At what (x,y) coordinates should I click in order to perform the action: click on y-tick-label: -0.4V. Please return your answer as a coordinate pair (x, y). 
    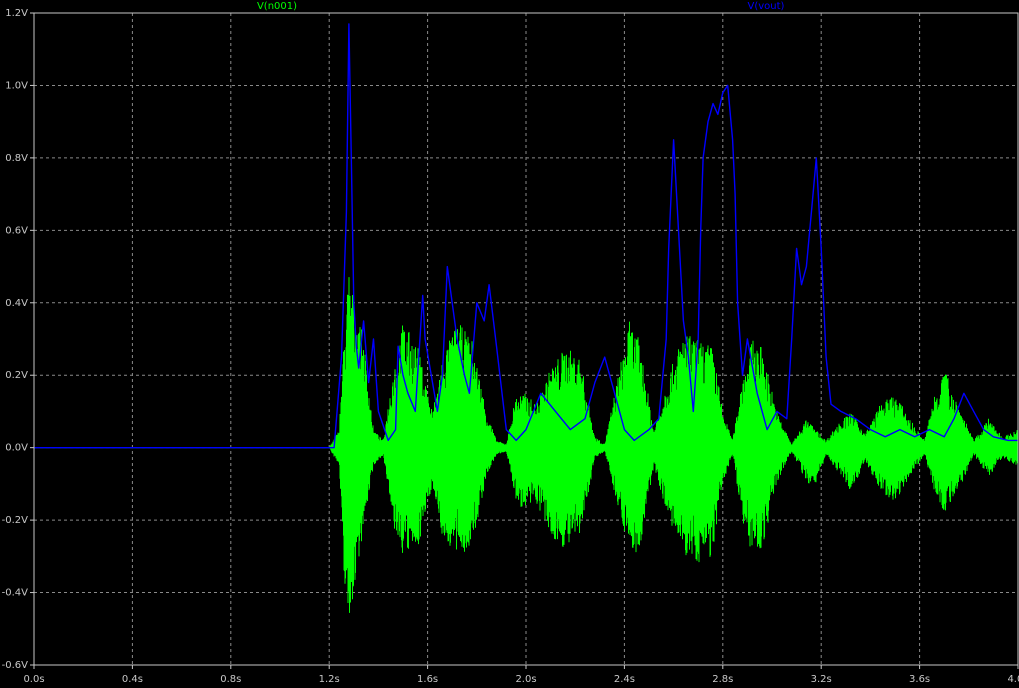
    Looking at the image, I should click on (15, 593).